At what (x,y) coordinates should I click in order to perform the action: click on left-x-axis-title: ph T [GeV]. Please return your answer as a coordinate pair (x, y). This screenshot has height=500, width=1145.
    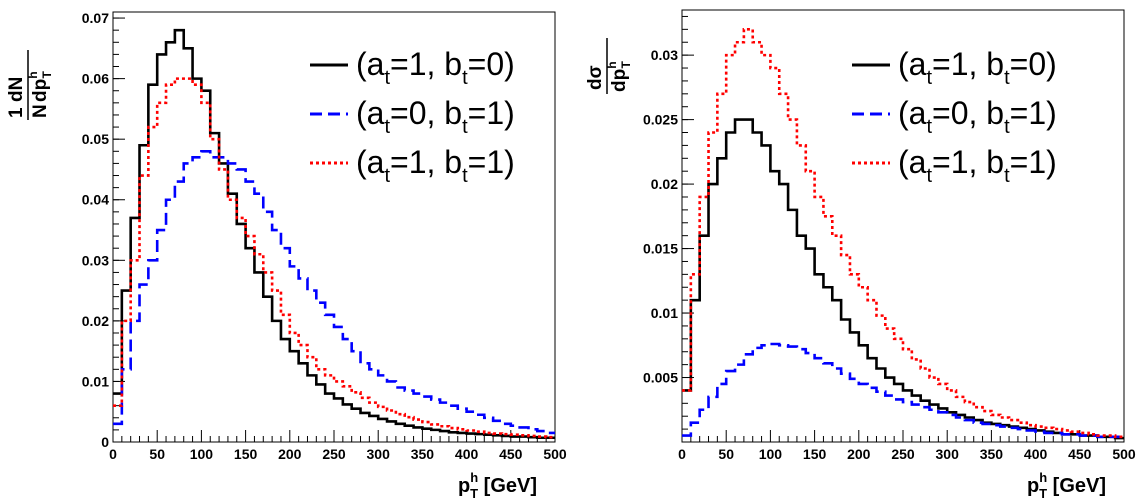
    Looking at the image, I should click on (497, 485).